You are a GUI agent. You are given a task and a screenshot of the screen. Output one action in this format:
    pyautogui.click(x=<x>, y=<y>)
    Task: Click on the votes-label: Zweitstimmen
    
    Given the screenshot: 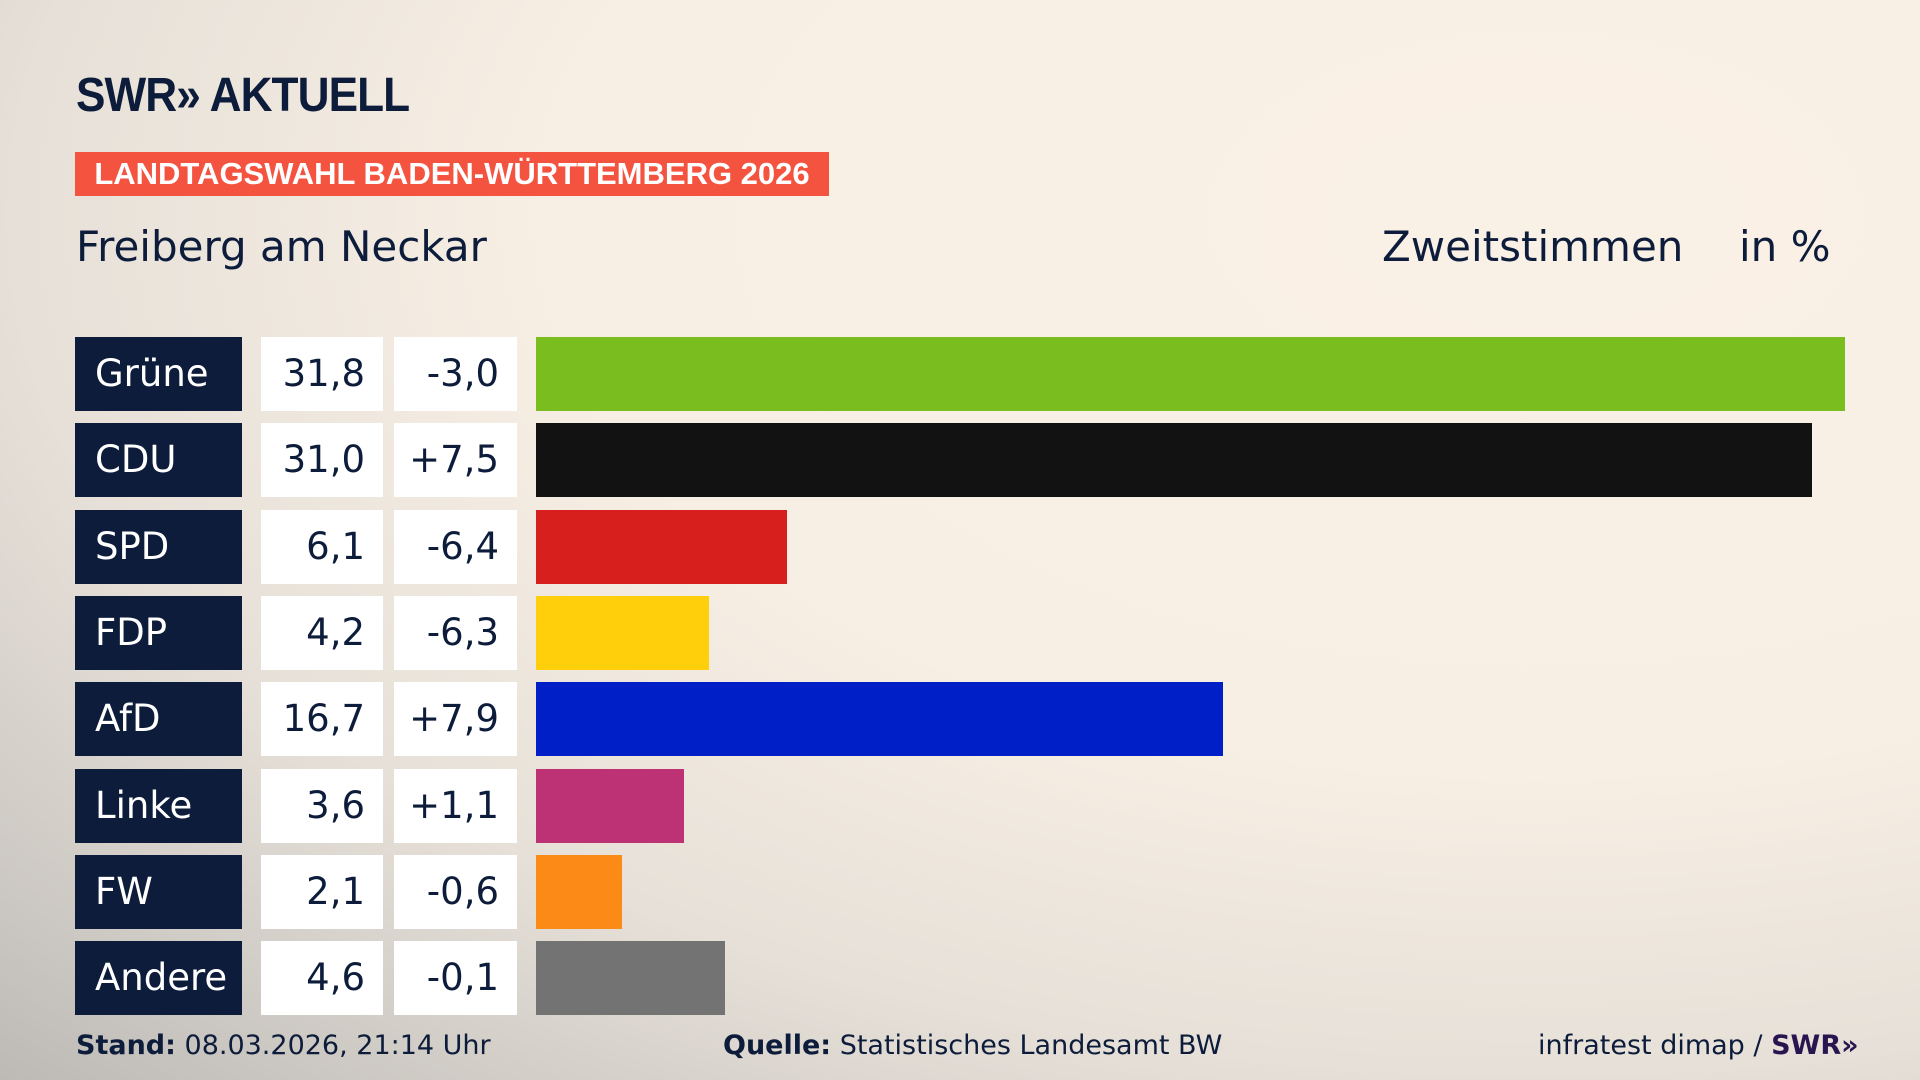 What is the action you would take?
    pyautogui.click(x=1533, y=246)
    